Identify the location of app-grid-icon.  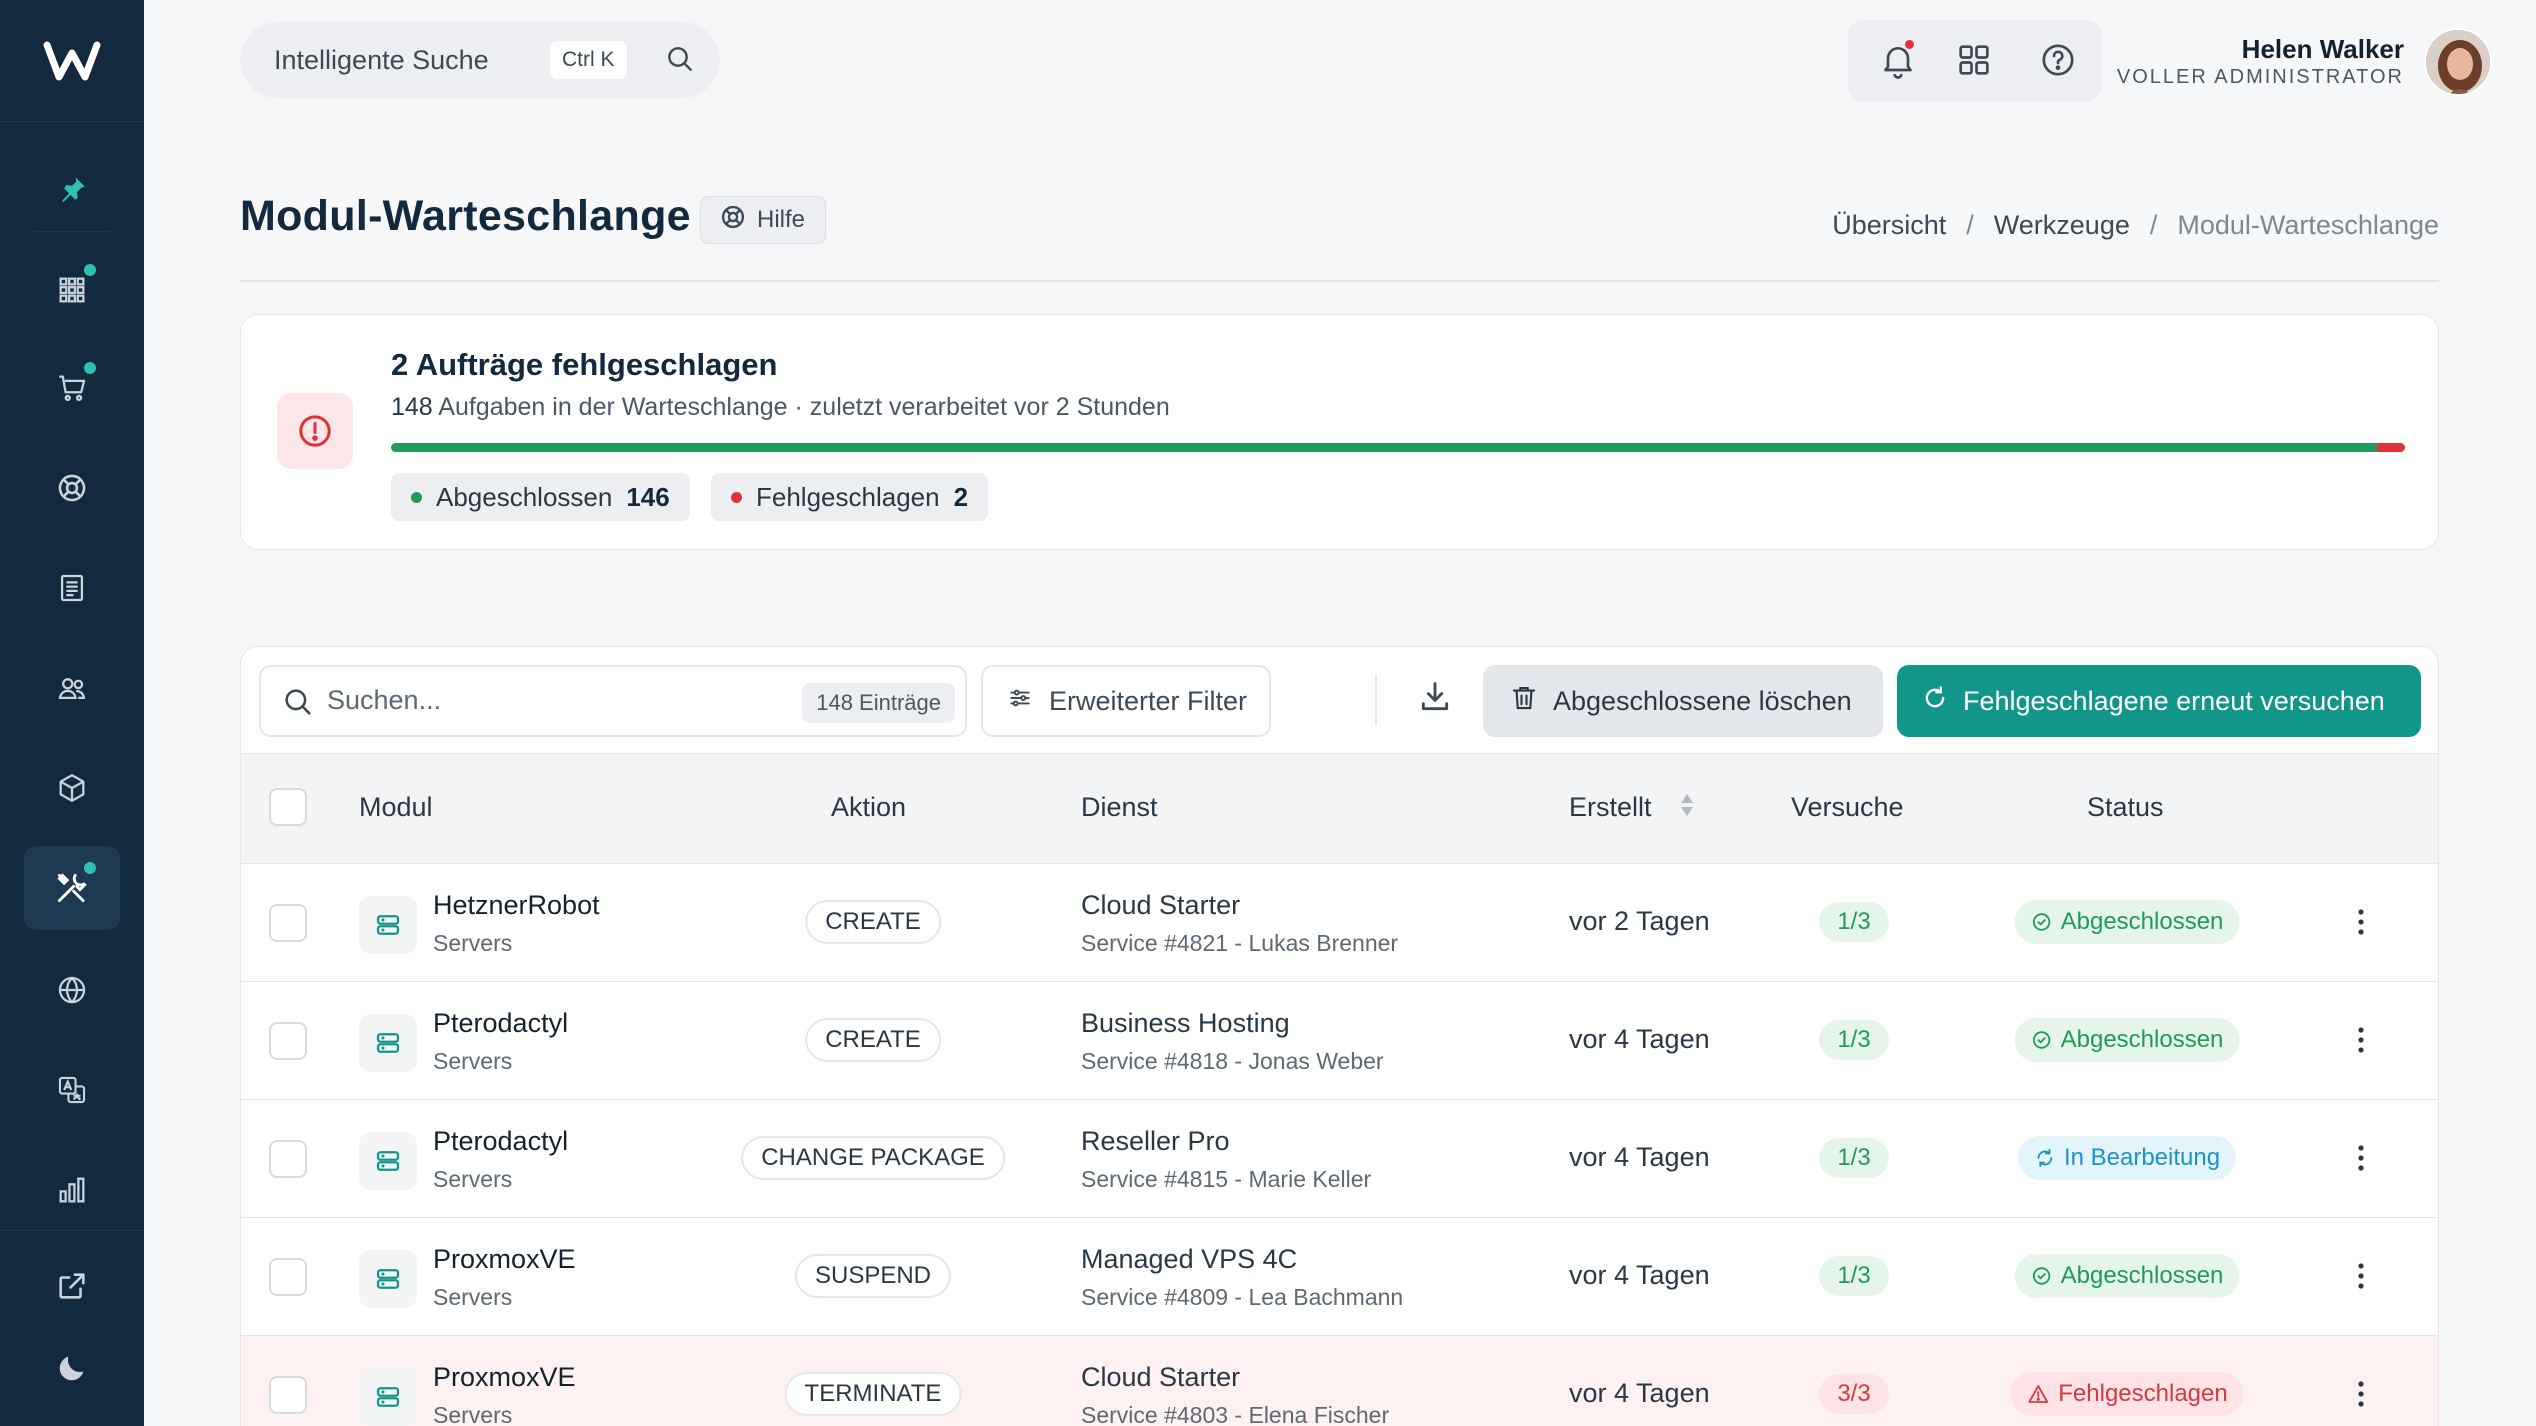
(1974, 62).